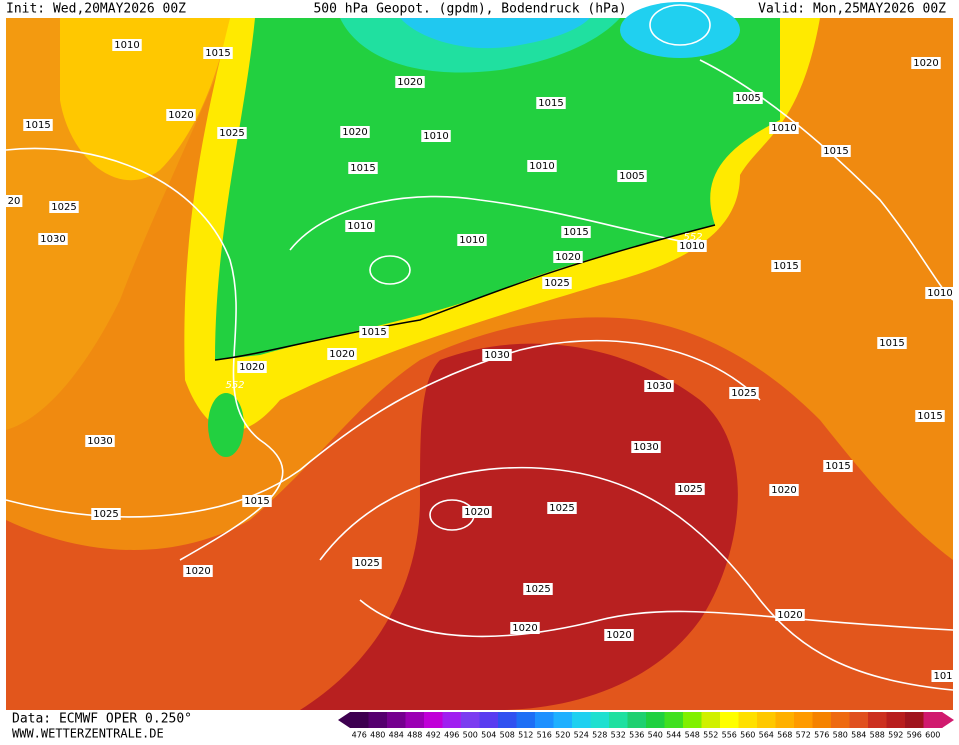 The image size is (959, 745). What do you see at coordinates (525, 735) in the screenshot?
I see `scale-label: 512` at bounding box center [525, 735].